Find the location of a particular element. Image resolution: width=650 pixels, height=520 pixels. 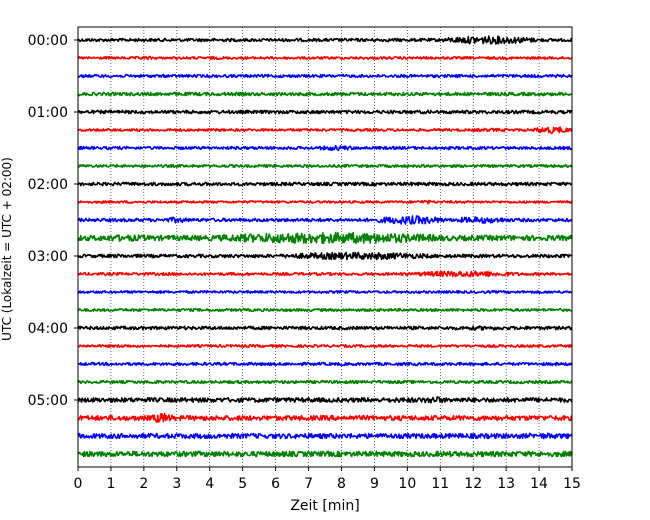

x-tick-label: 3 is located at coordinates (176, 484).